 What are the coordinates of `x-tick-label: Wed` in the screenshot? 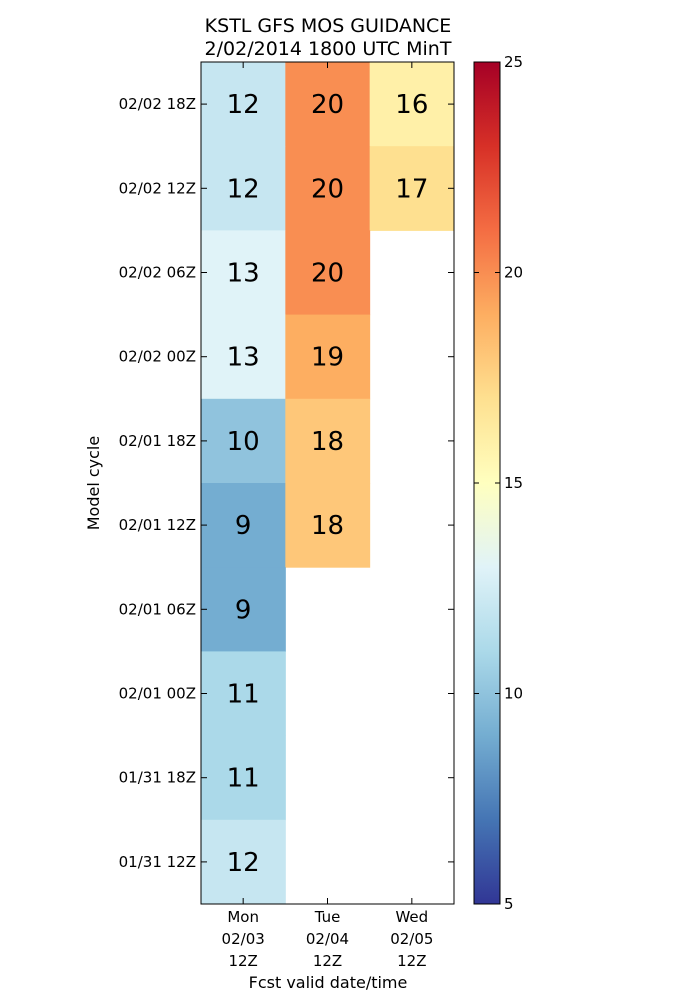 It's located at (411, 917).